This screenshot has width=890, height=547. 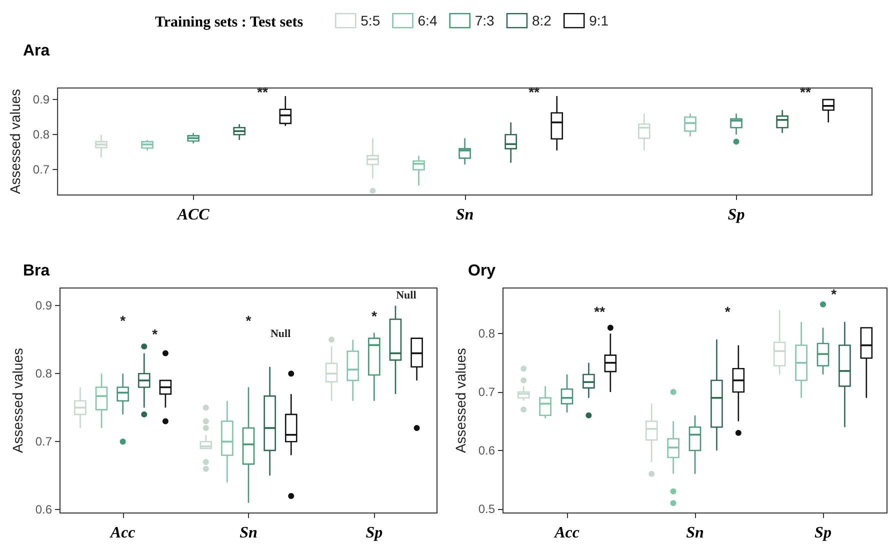 What do you see at coordinates (428, 20) in the screenshot?
I see `legend-label: 6:4` at bounding box center [428, 20].